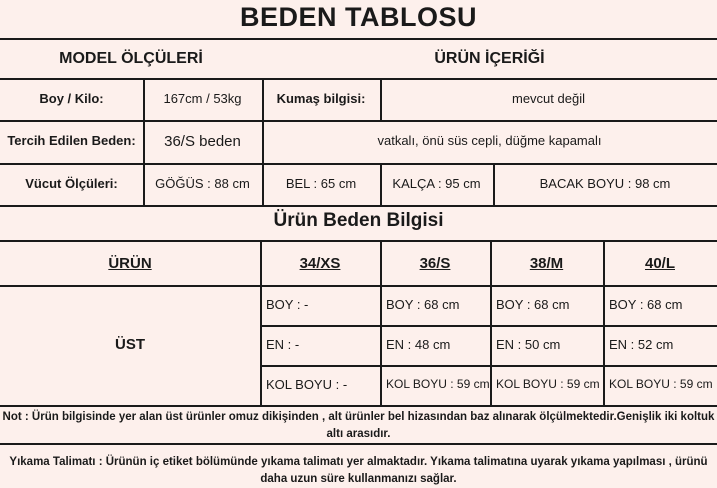 The image size is (717, 488). Describe the element at coordinates (202, 141) in the screenshot. I see `value-tercih-edilen-beden: 36/S beden` at that location.